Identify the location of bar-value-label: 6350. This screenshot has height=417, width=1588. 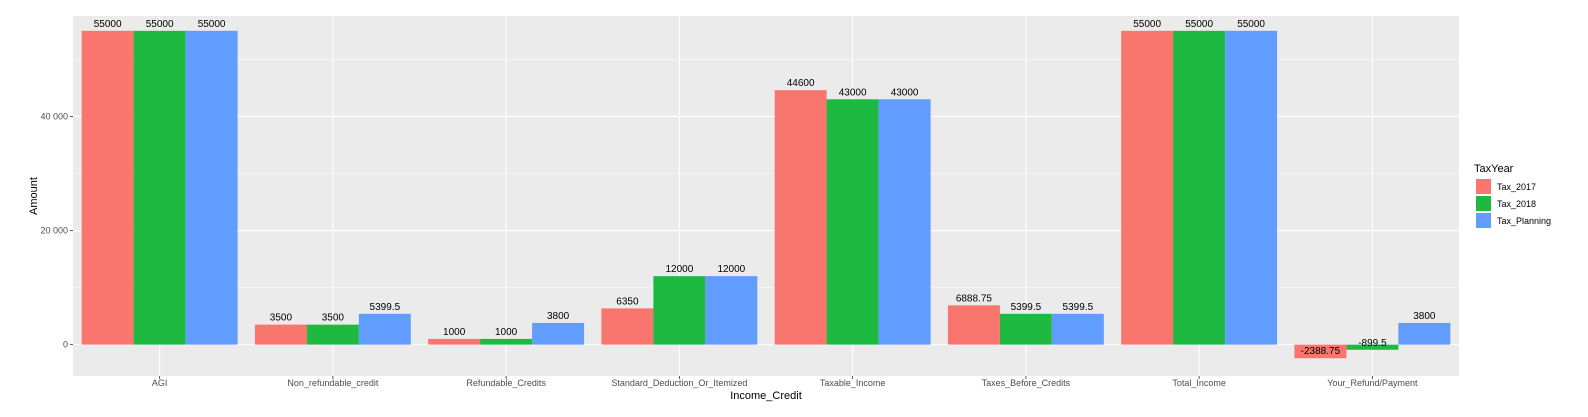
(627, 301).